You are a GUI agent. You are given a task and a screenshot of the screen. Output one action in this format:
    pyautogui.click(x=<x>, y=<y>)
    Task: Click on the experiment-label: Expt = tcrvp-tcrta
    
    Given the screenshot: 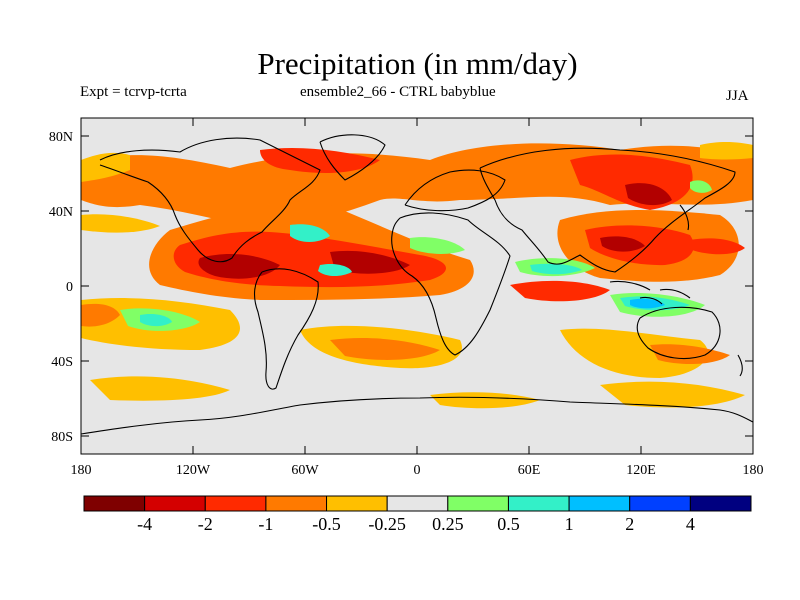 What is the action you would take?
    pyautogui.click(x=133, y=92)
    